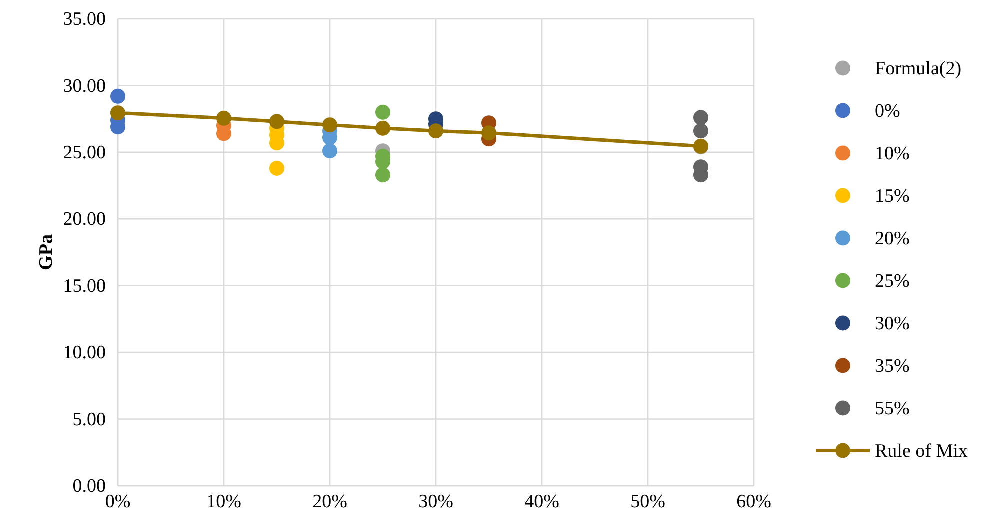 The width and height of the screenshot is (998, 529). Describe the element at coordinates (436, 501) in the screenshot. I see `x-tick-label: 30%` at that location.